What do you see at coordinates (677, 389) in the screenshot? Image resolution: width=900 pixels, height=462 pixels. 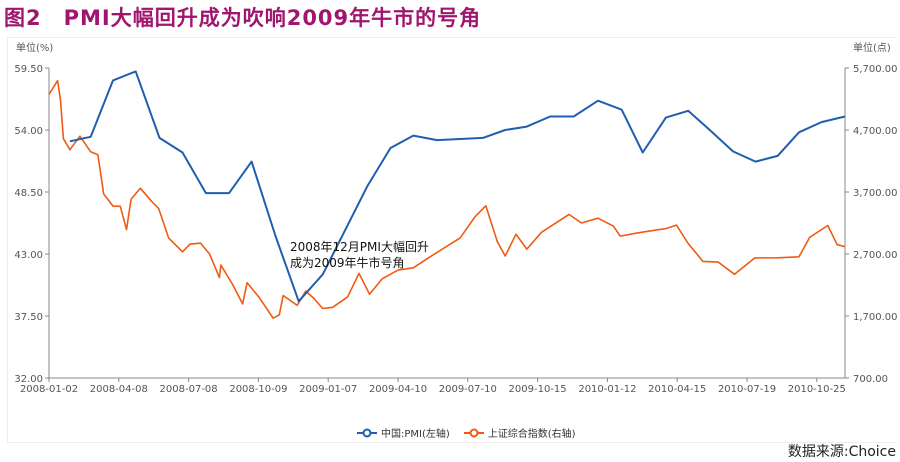 I see `x-axis-tick-label: 2010-04-15` at bounding box center [677, 389].